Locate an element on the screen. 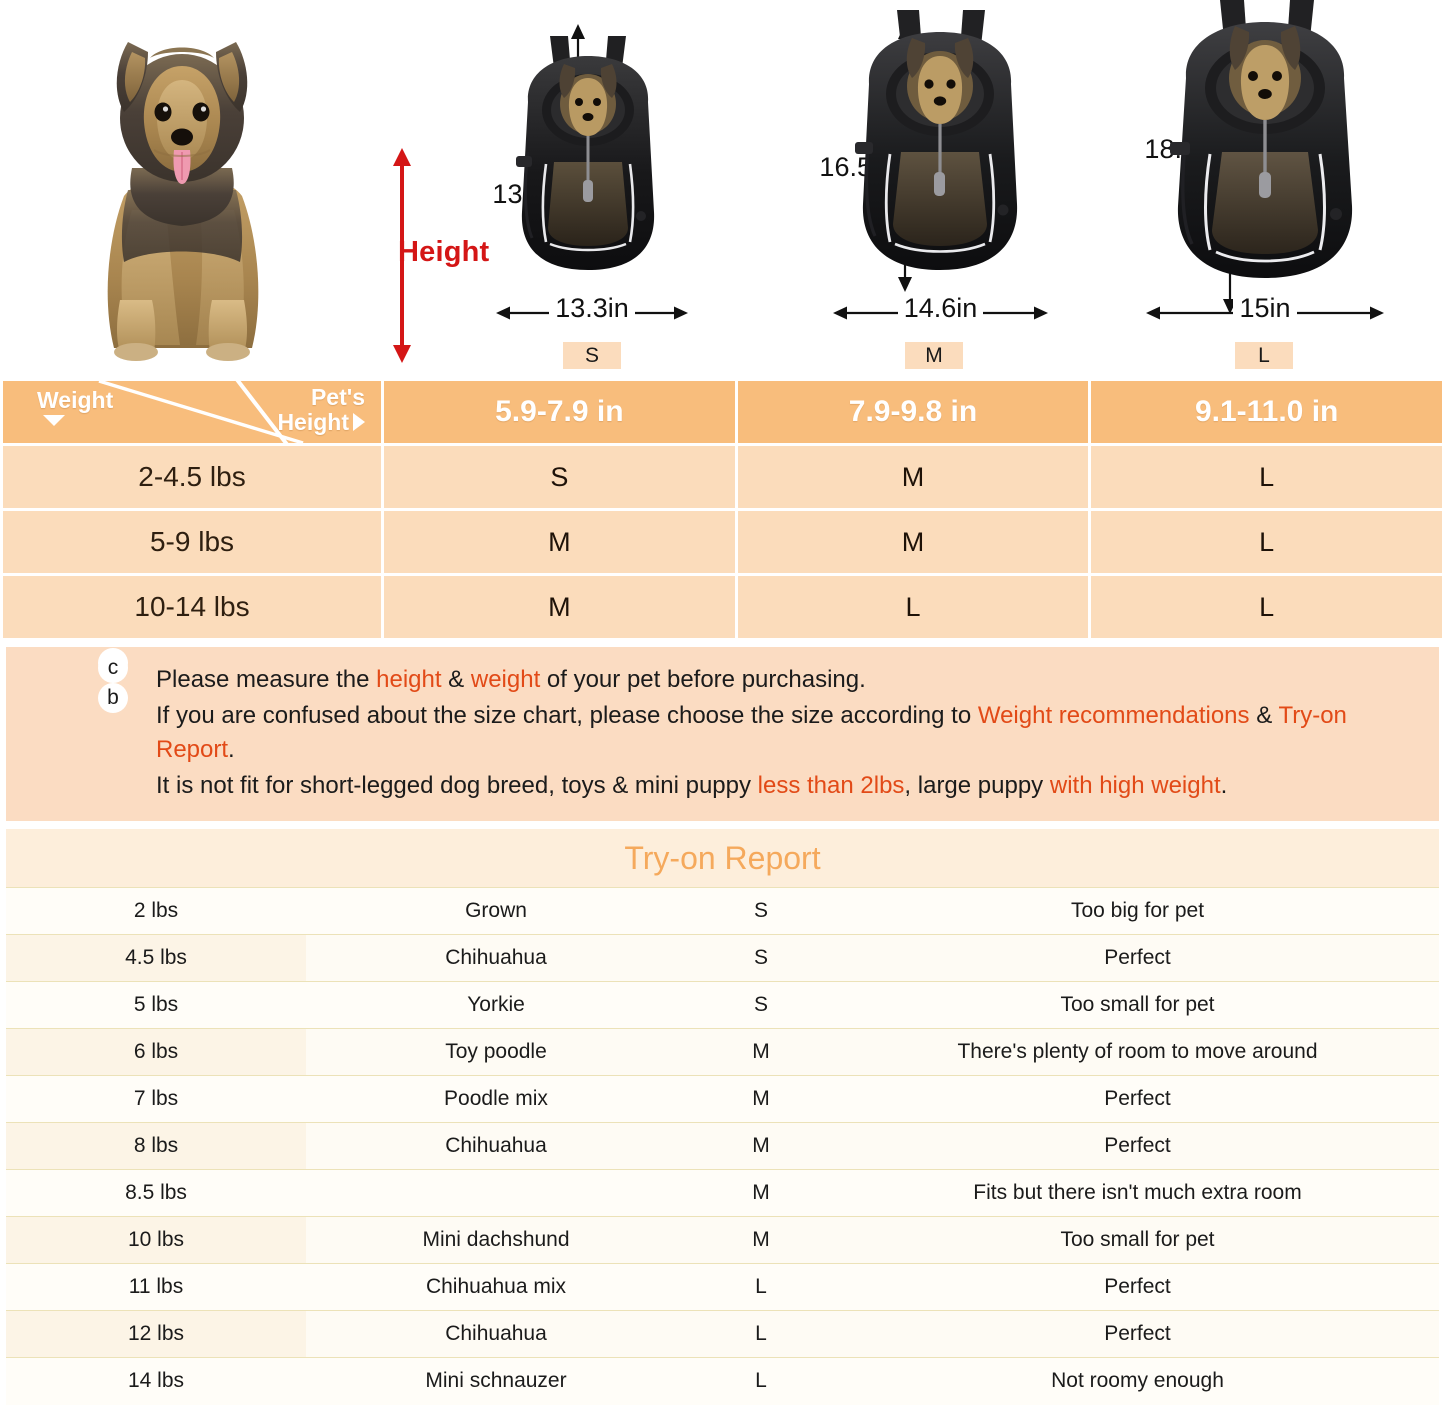 This screenshot has width=1445, height=1411. size-cell-r1c2: M is located at coordinates (913, 477).